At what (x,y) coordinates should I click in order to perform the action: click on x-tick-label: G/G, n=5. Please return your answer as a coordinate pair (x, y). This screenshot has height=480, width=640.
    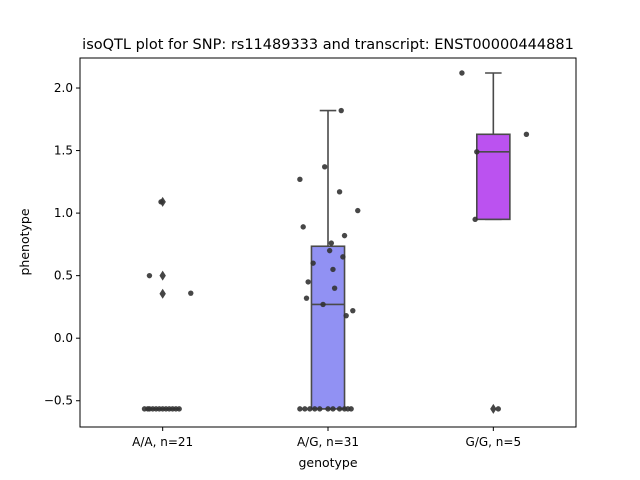
    Looking at the image, I should click on (494, 442).